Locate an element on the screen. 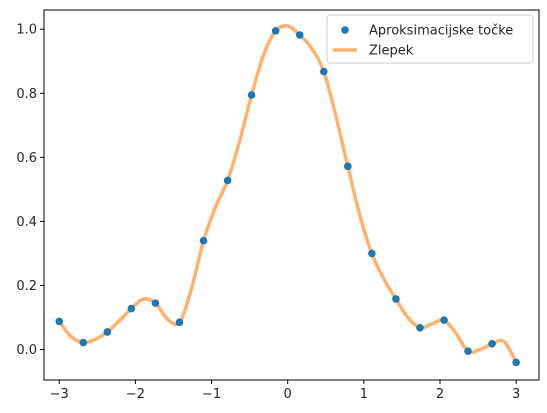 The width and height of the screenshot is (547, 413). x-tick-label: 1 is located at coordinates (364, 394).